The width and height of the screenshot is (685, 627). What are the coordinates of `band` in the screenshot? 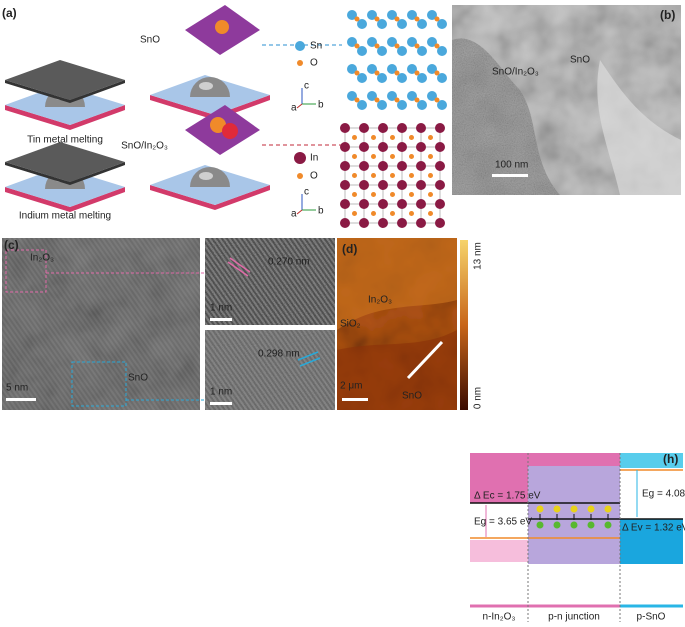 It's located at (499, 478).